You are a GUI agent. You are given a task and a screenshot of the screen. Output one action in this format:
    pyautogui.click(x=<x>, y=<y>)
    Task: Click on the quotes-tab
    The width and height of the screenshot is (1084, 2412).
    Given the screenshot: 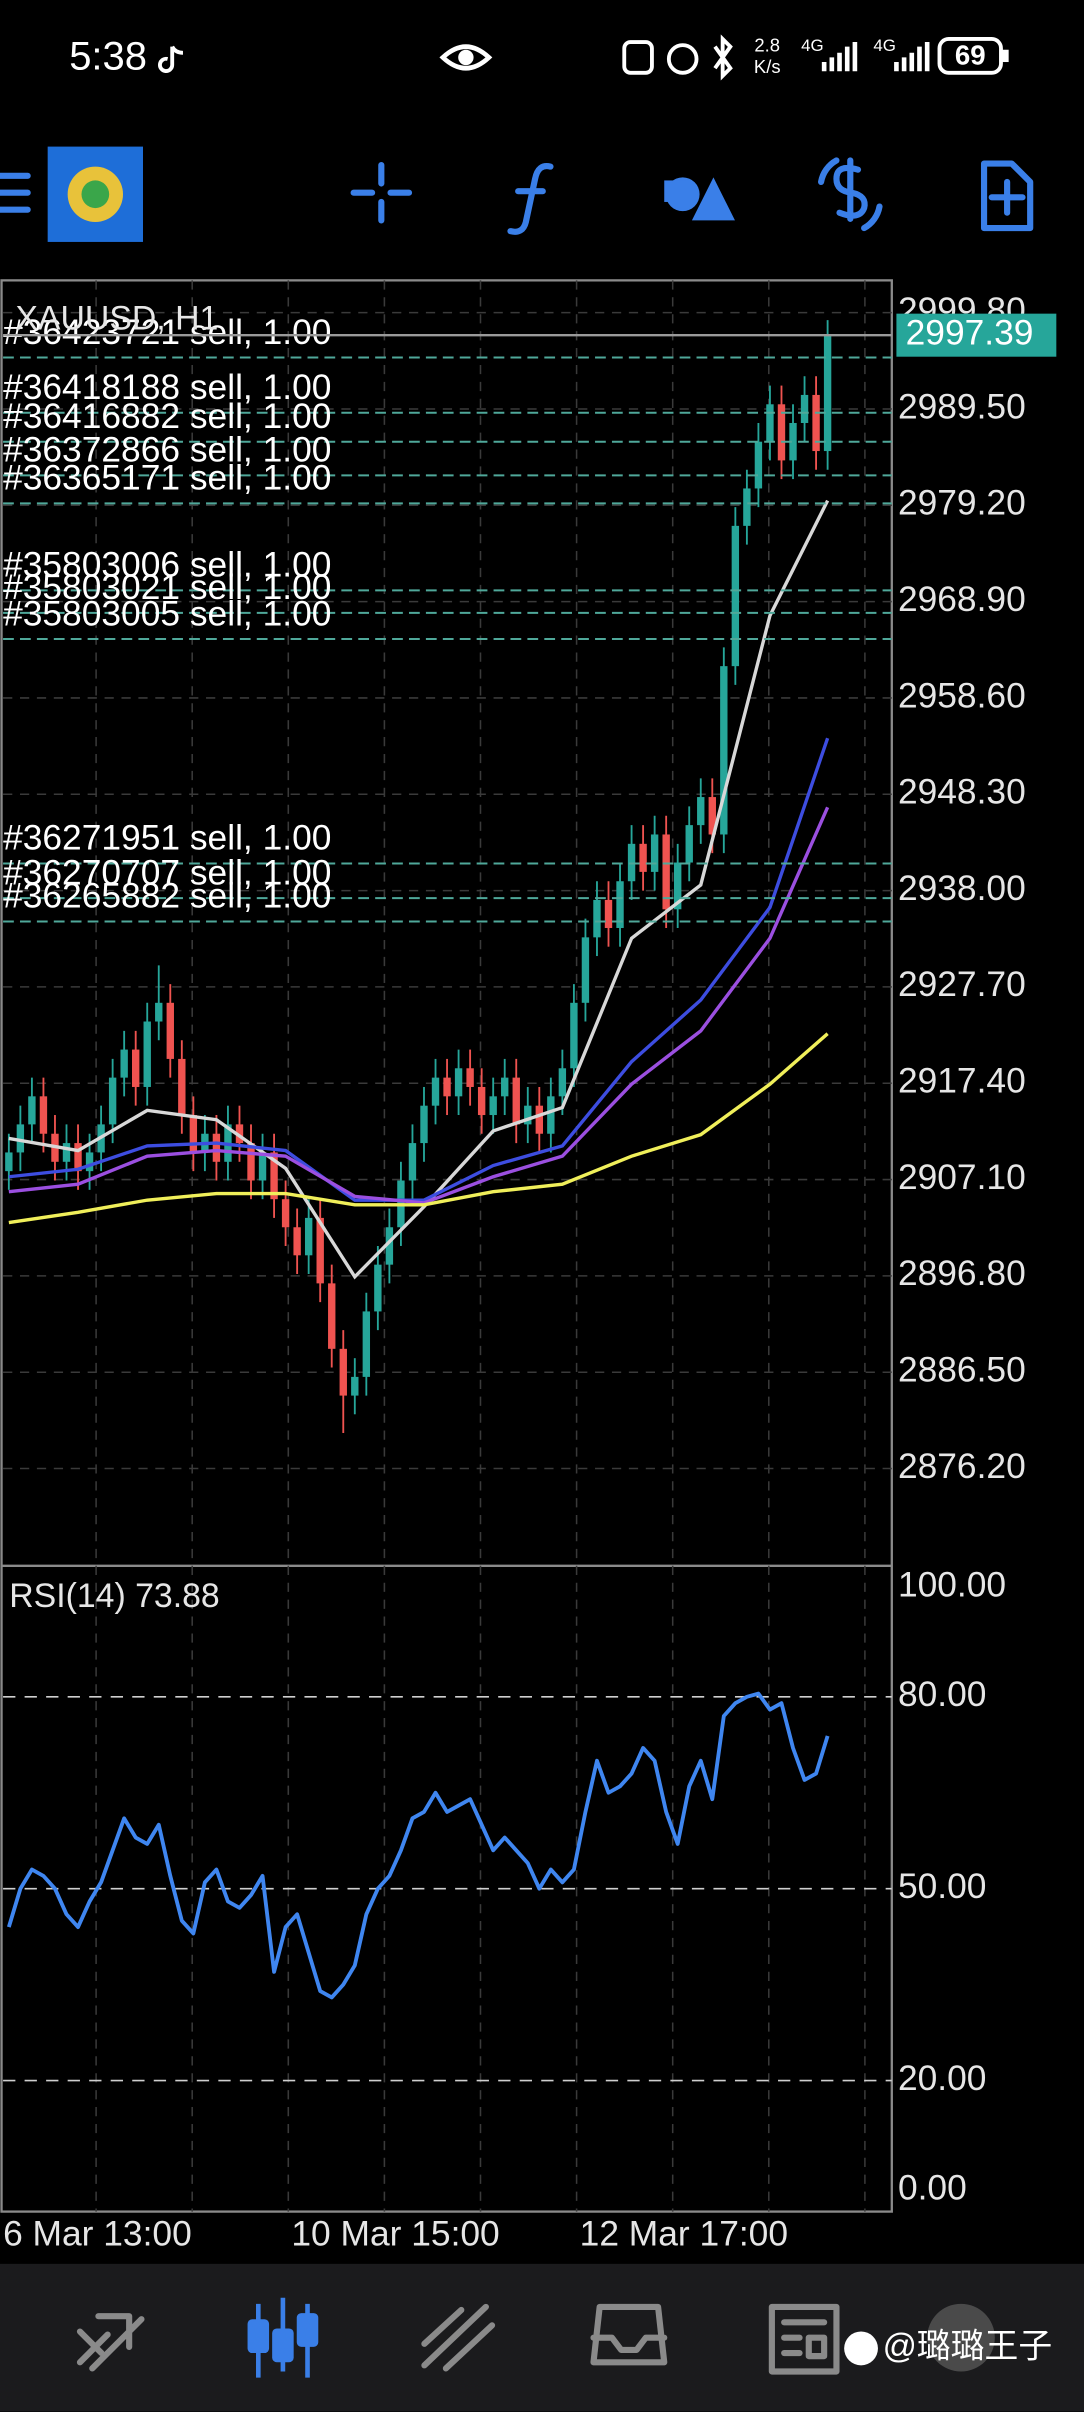 What is the action you would take?
    pyautogui.click(x=110, y=2342)
    